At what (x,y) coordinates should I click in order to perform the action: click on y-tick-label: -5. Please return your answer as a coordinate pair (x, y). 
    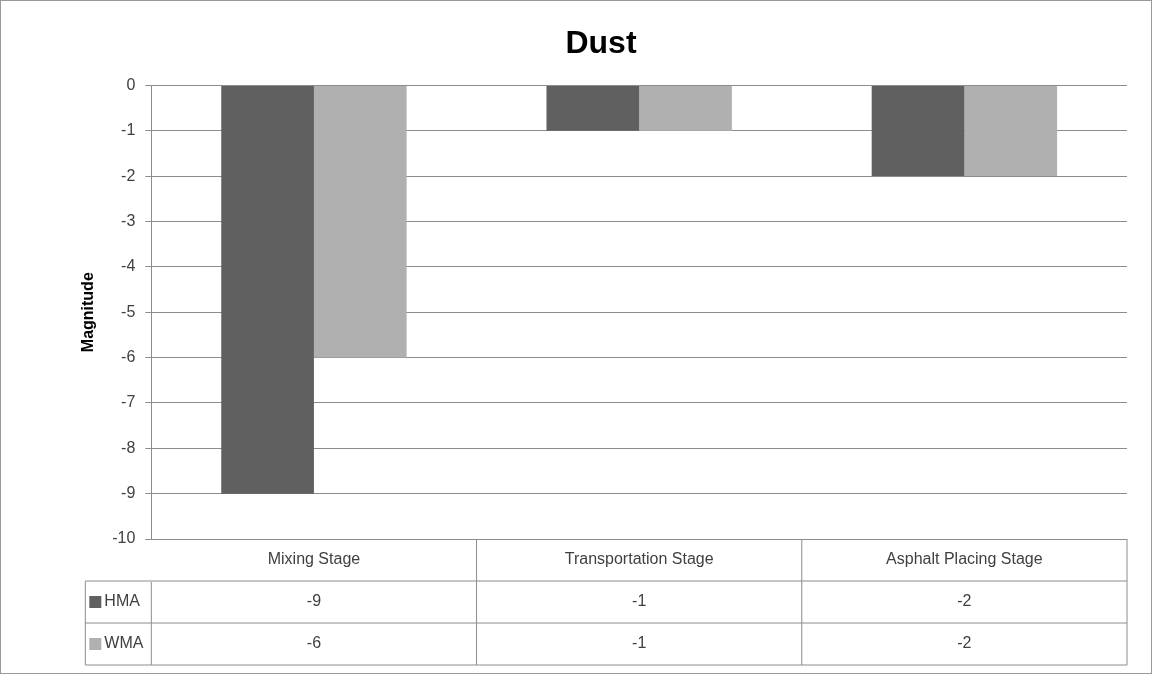
    Looking at the image, I should click on (128, 311).